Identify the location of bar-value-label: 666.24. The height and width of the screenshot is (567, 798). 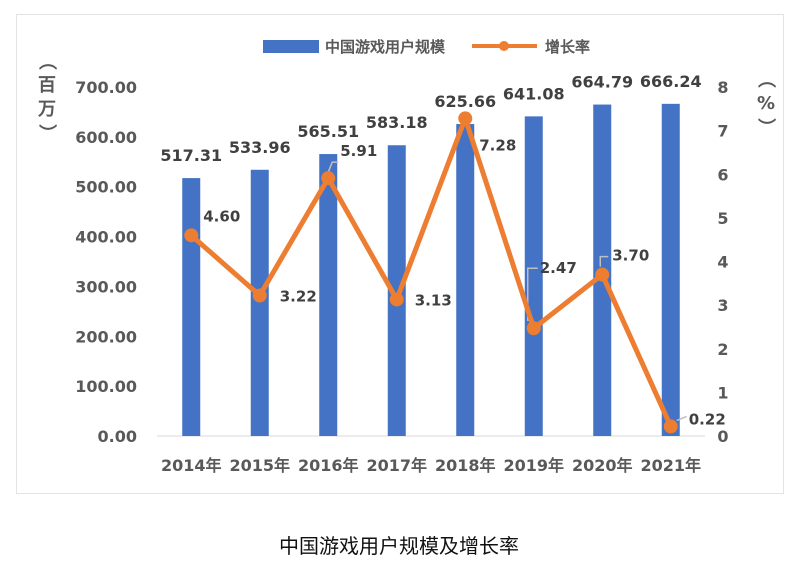
(671, 81).